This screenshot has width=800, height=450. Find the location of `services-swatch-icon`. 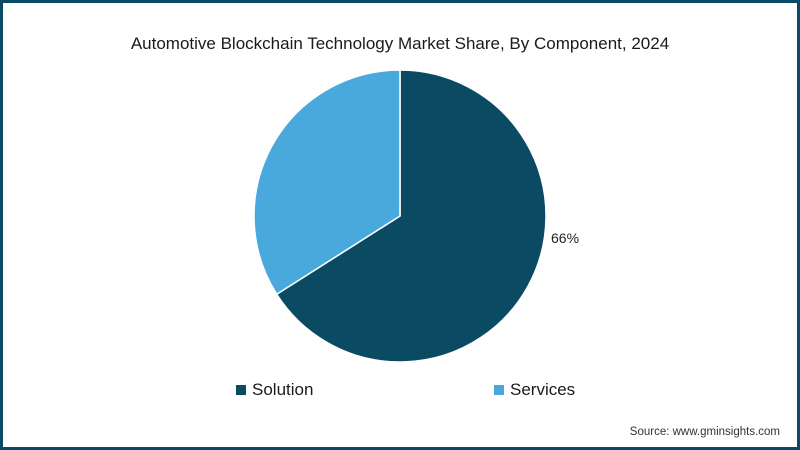

services-swatch-icon is located at coordinates (499, 390).